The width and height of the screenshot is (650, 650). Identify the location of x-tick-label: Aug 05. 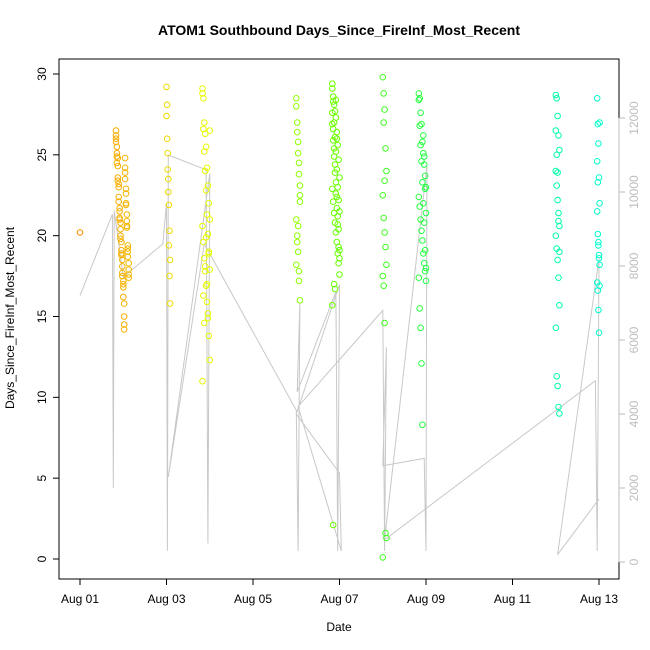
(253, 599).